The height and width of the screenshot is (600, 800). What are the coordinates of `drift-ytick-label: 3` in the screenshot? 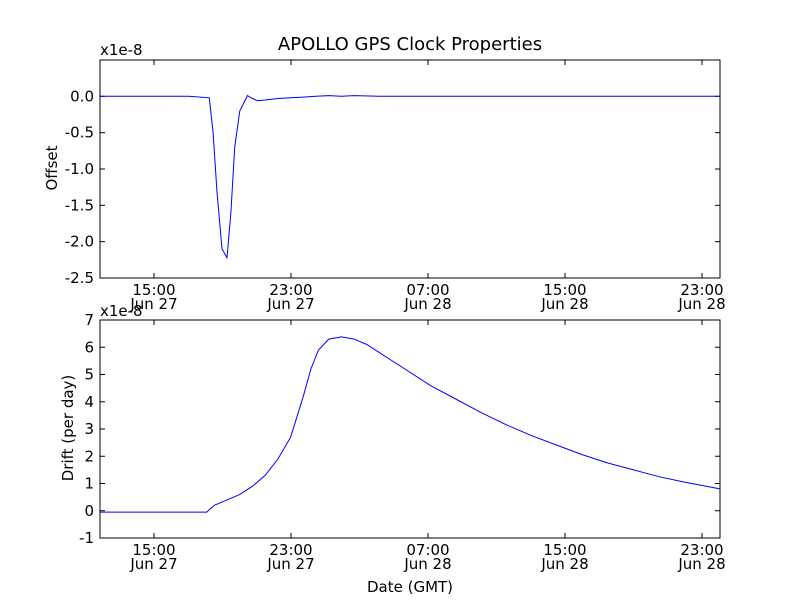 It's located at (89, 429).